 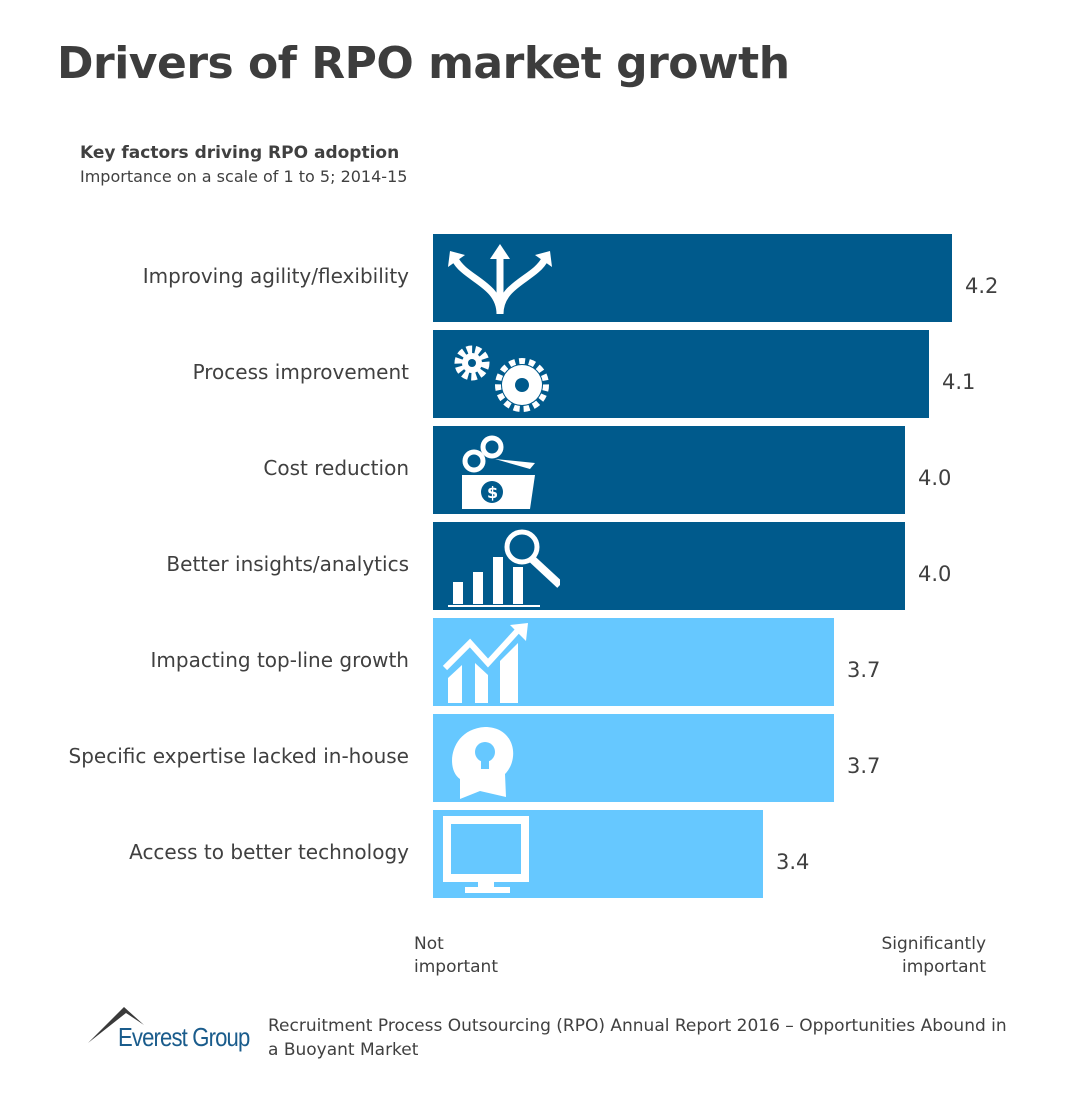 I want to click on growth-chart-icon, so click(x=485, y=663).